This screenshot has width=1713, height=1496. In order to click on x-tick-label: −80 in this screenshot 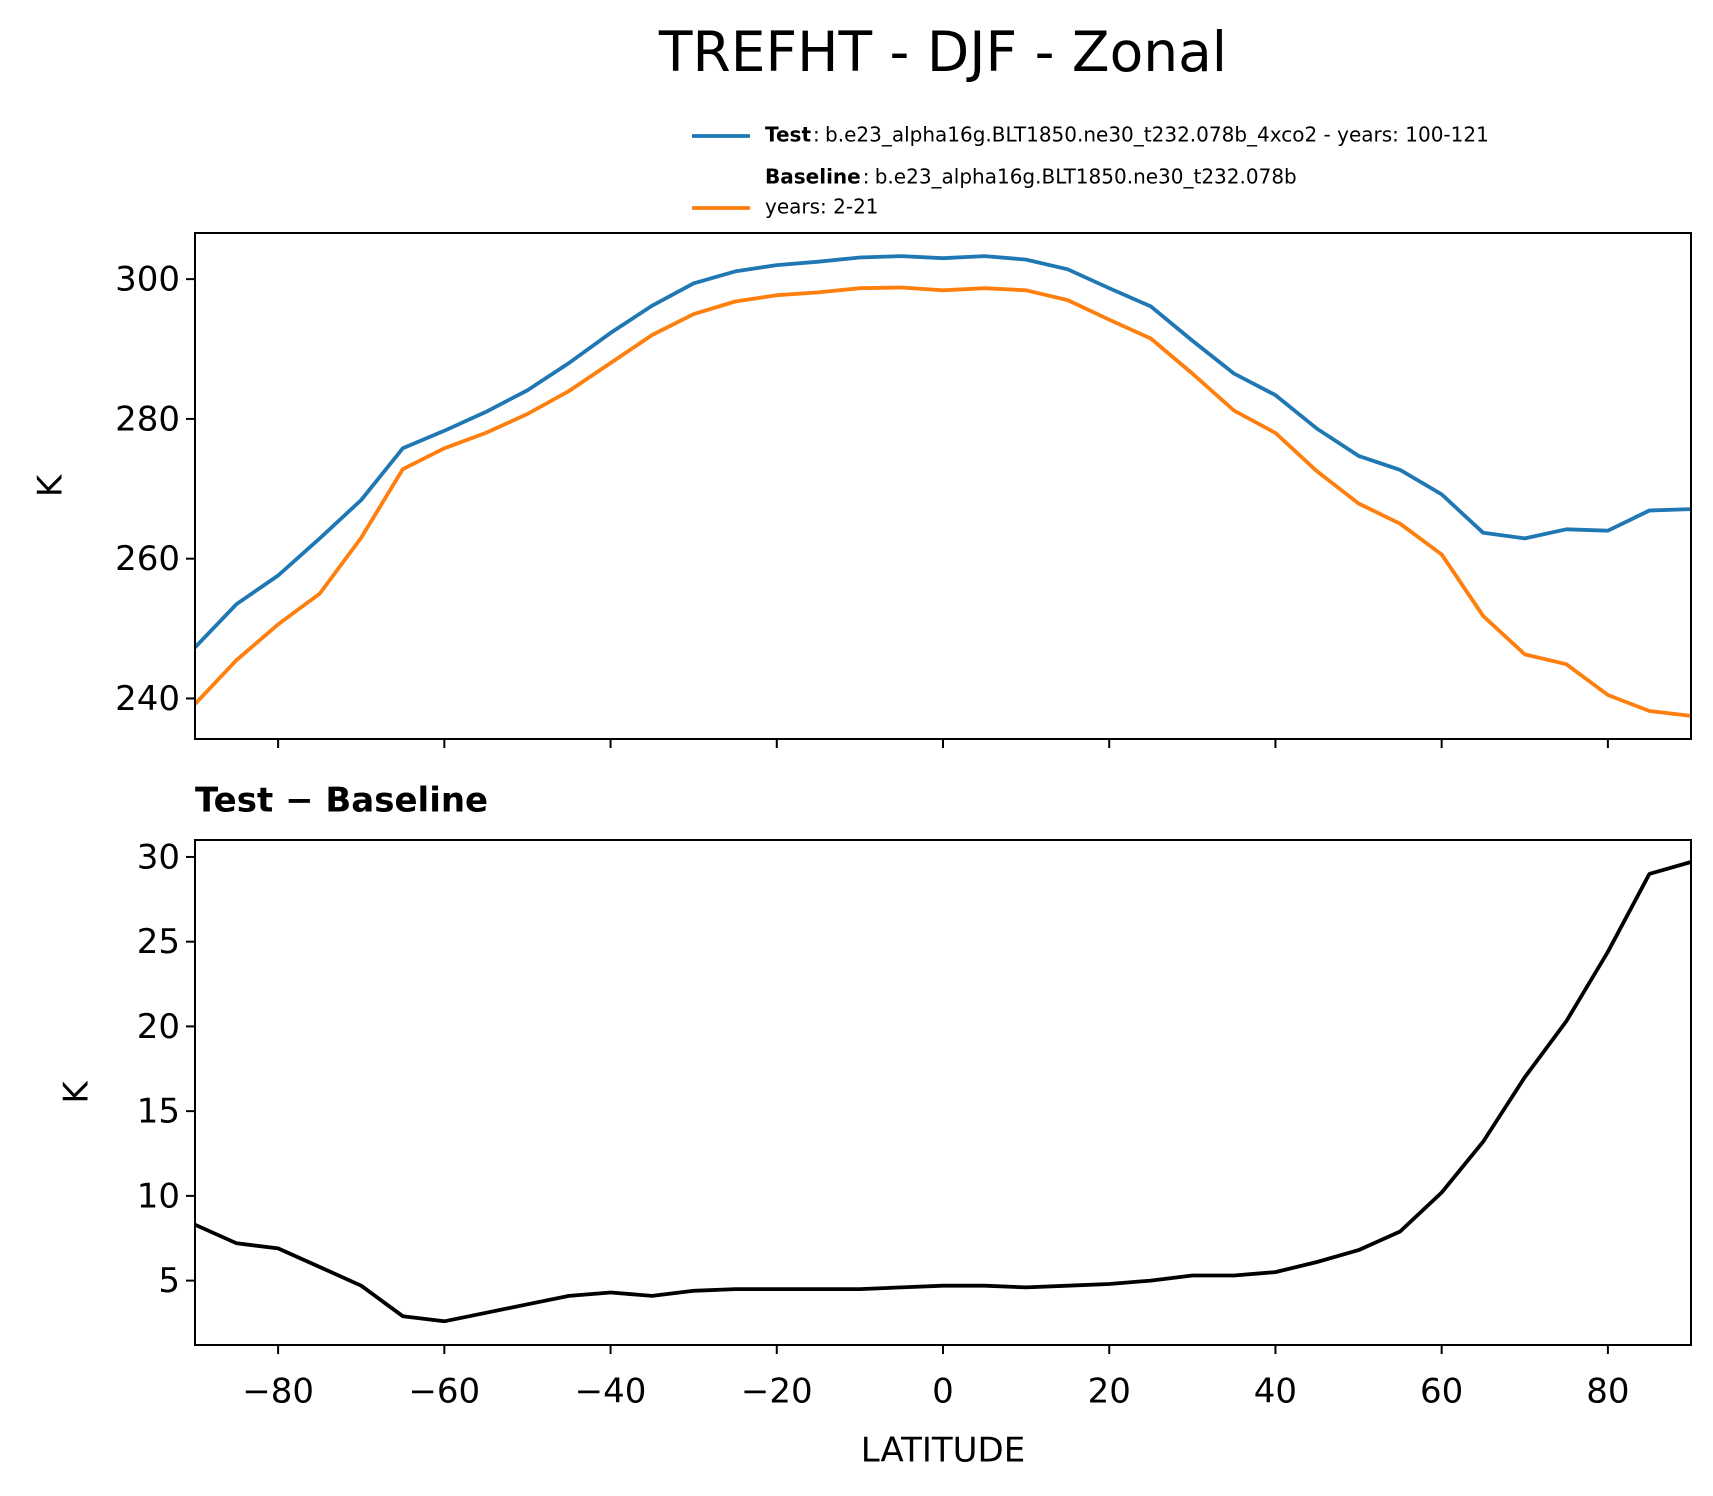, I will do `click(278, 1392)`.